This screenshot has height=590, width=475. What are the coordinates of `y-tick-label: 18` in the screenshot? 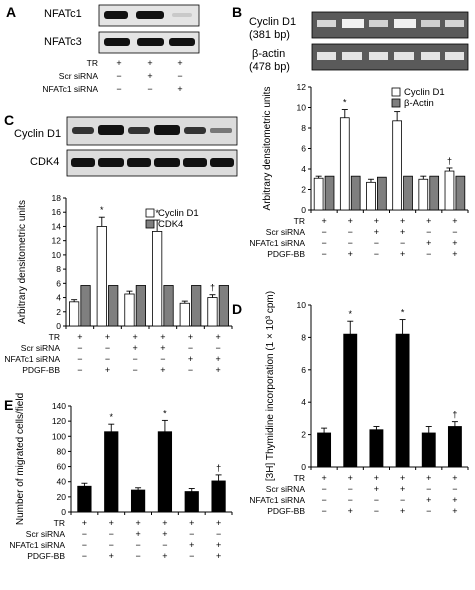 It's located at (57, 198).